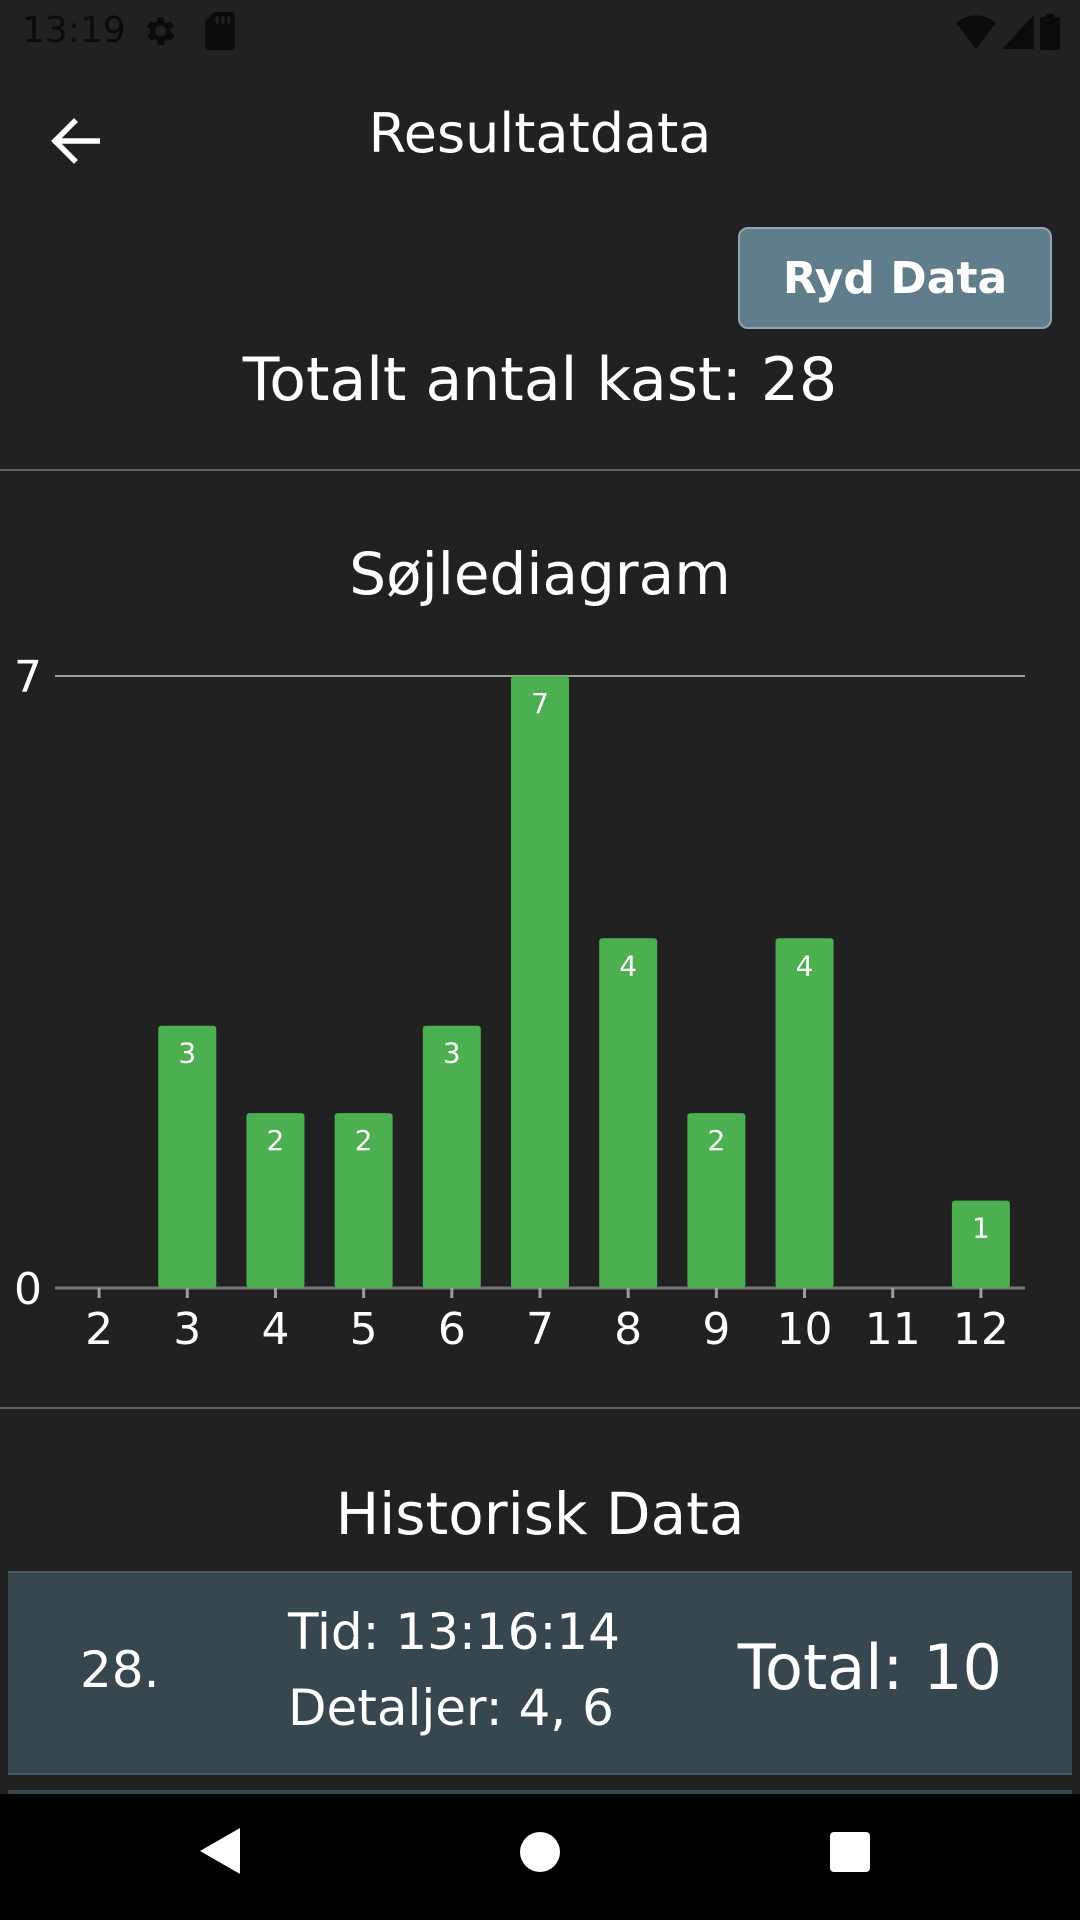 The height and width of the screenshot is (1920, 1080). What do you see at coordinates (805, 1329) in the screenshot?
I see `x-tick-label: 10` at bounding box center [805, 1329].